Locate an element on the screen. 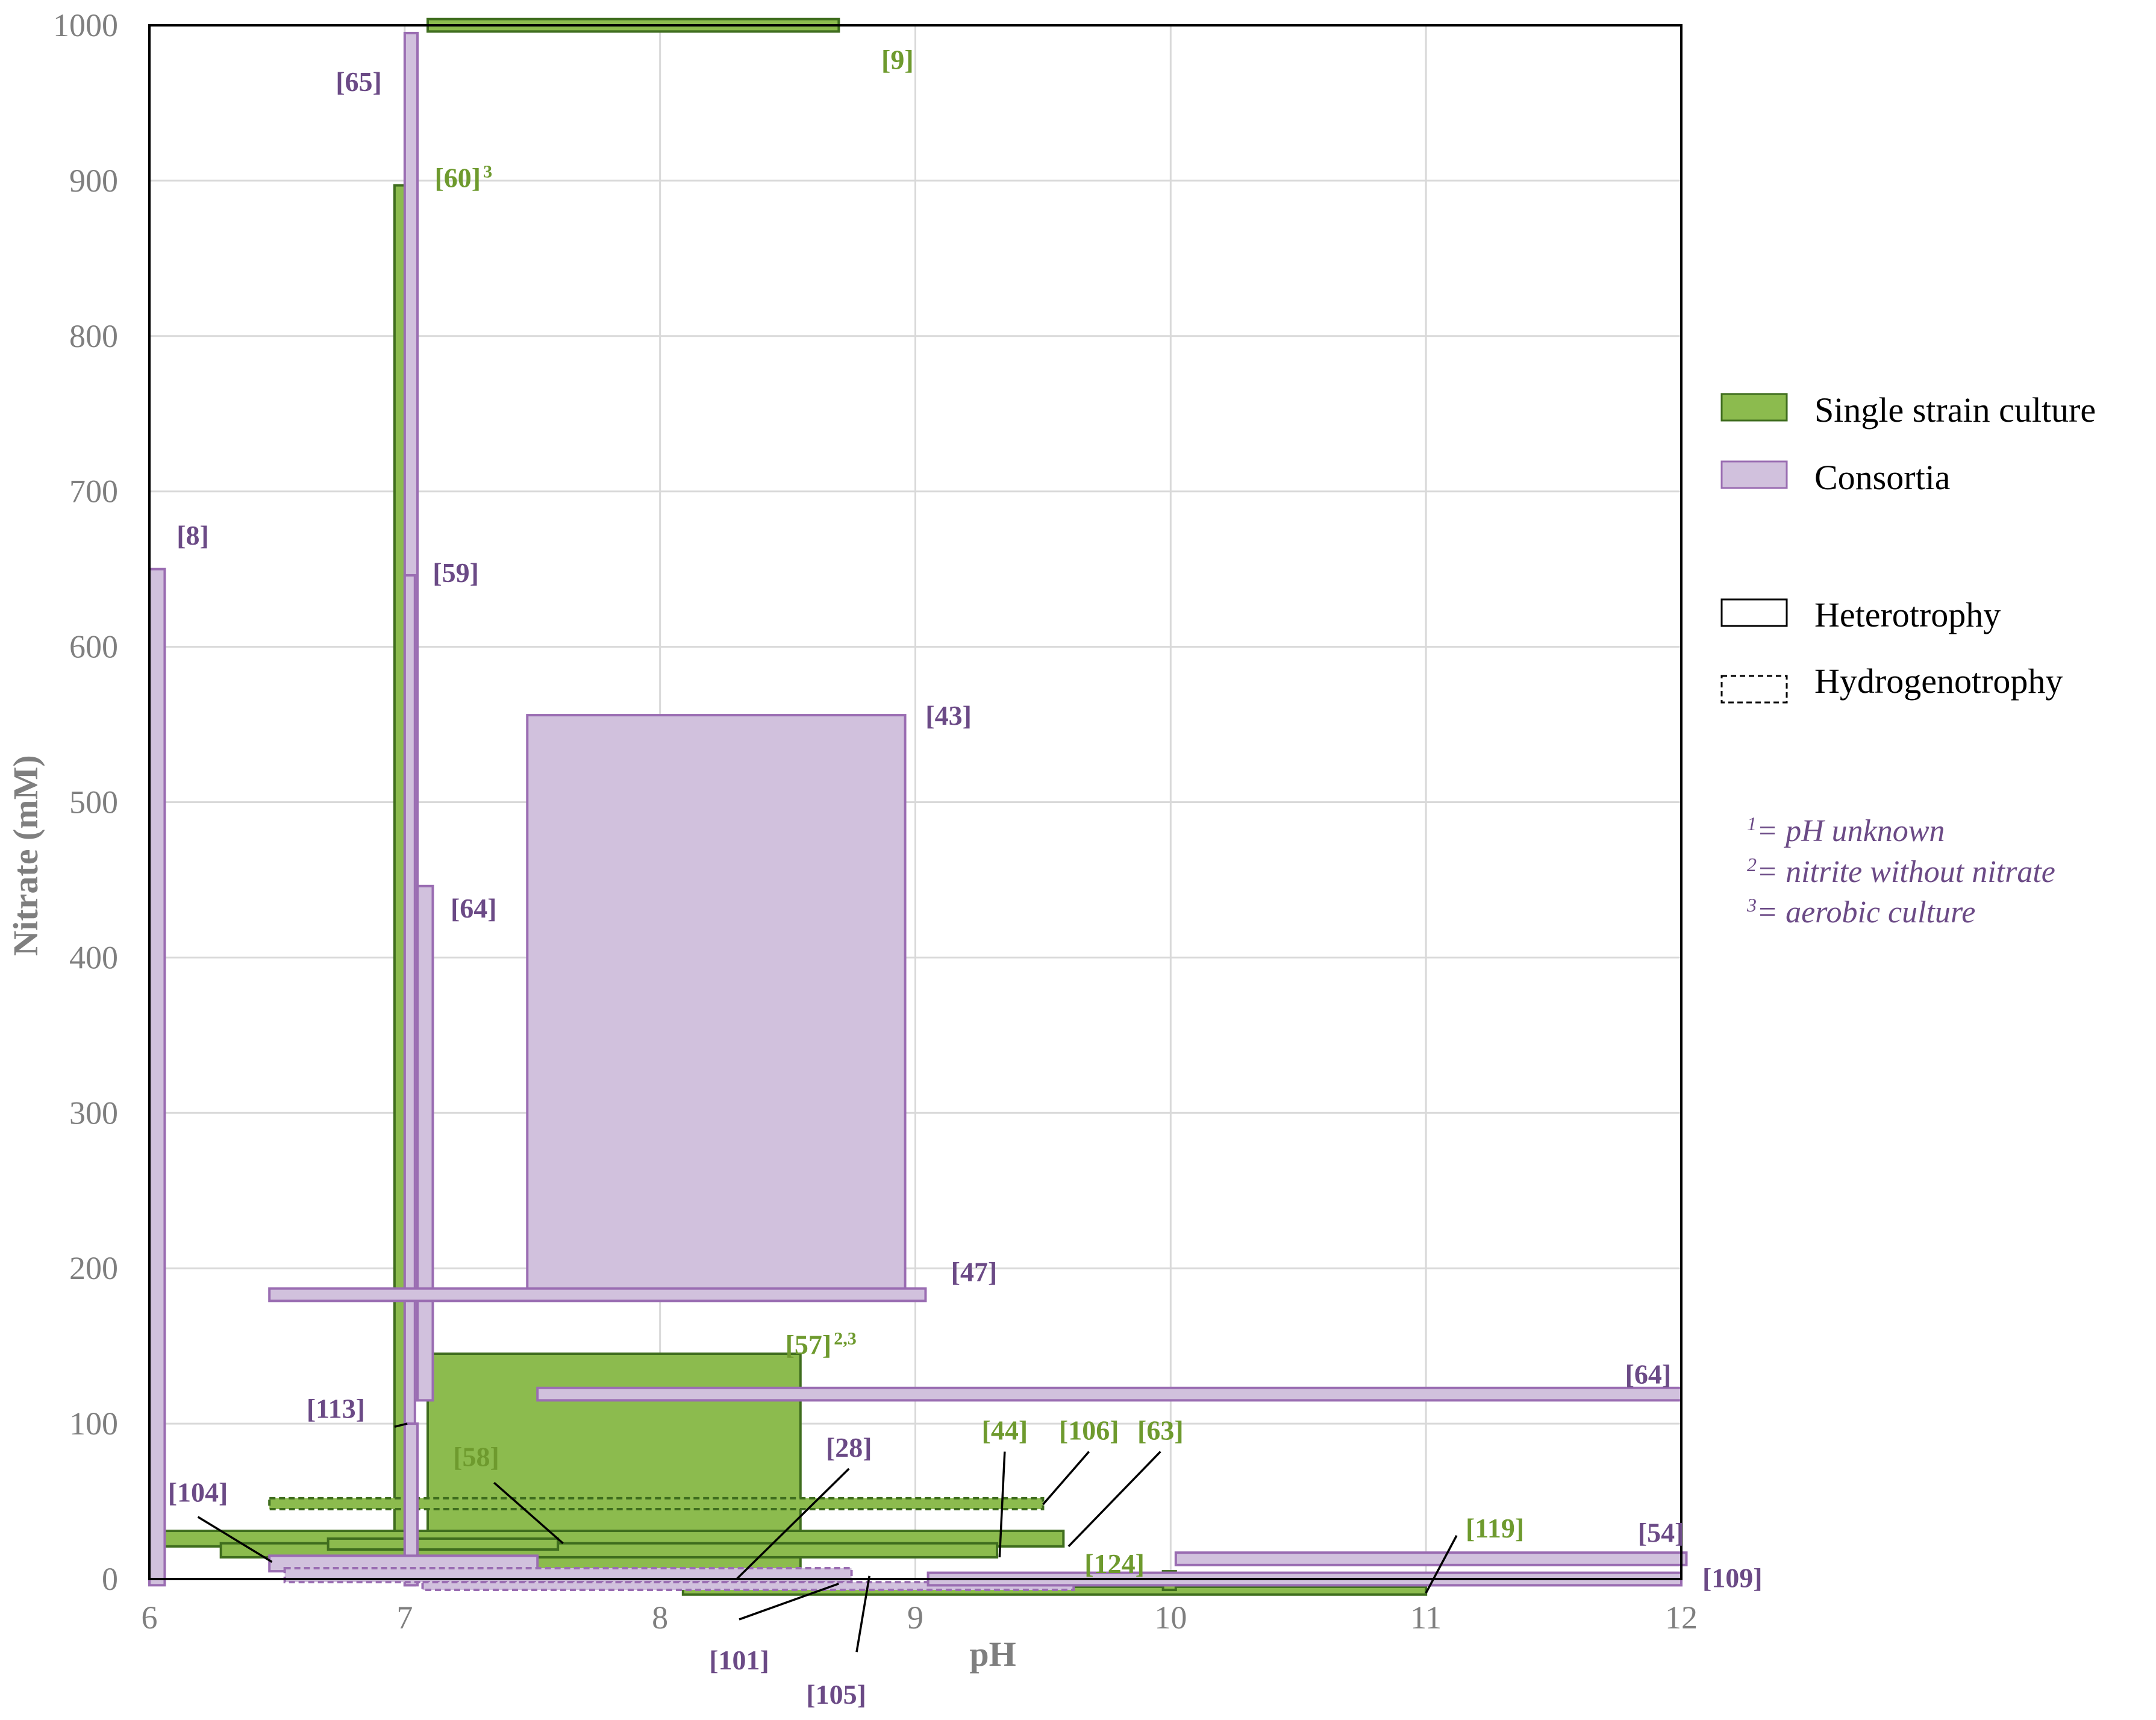 The width and height of the screenshot is (2156, 1720). ref-label-text: [105] is located at coordinates (836, 1694).